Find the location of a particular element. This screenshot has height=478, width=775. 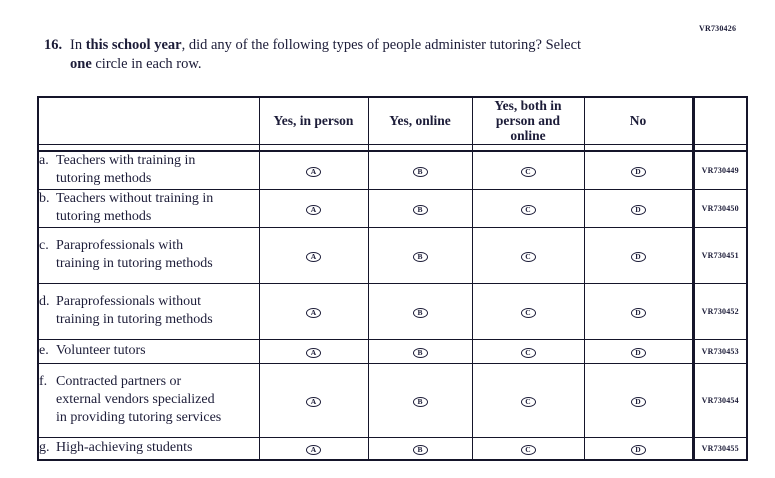

row-letter: a. is located at coordinates (44, 161).